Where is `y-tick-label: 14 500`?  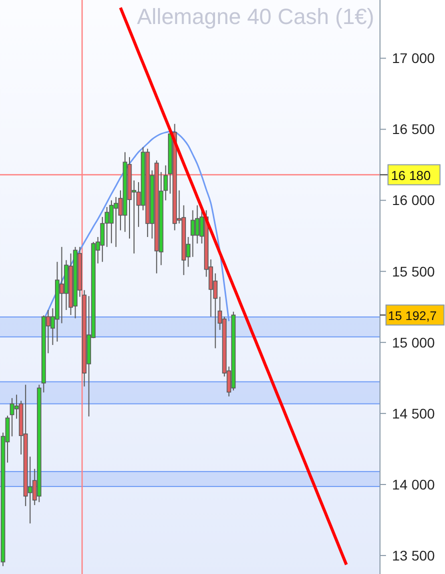 y-tick-label: 14 500 is located at coordinates (414, 413).